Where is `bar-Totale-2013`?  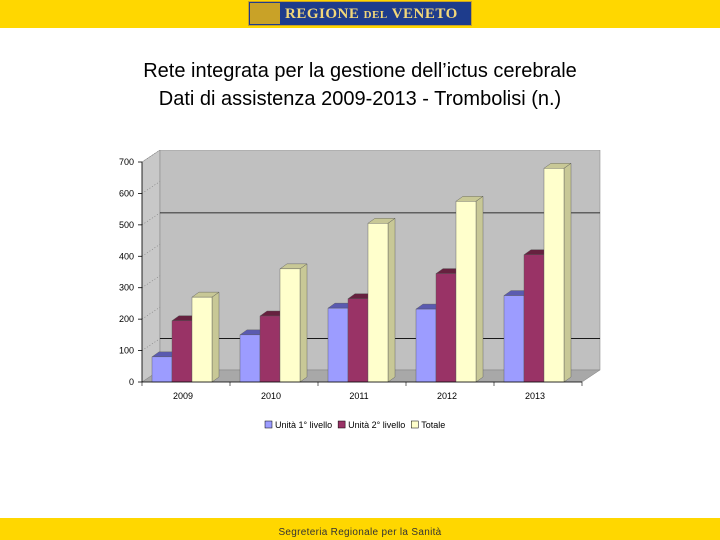 bar-Totale-2013 is located at coordinates (554, 275).